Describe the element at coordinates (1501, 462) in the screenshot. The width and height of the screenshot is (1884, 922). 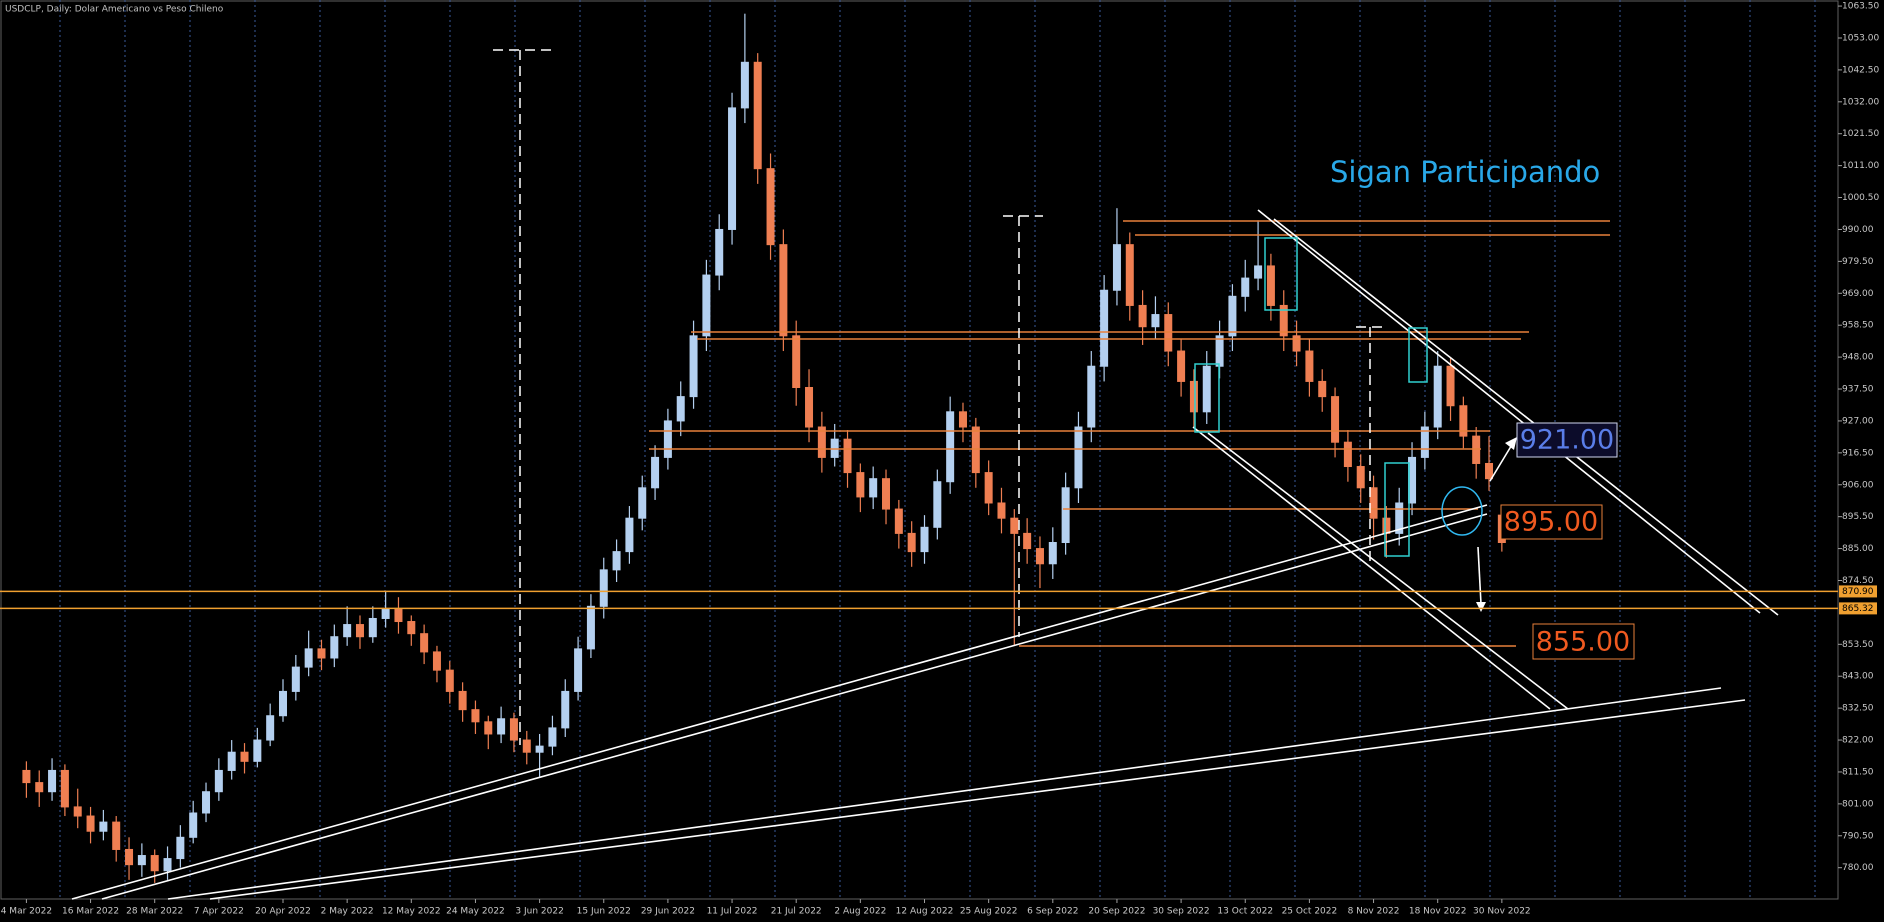
I see `arrow` at that location.